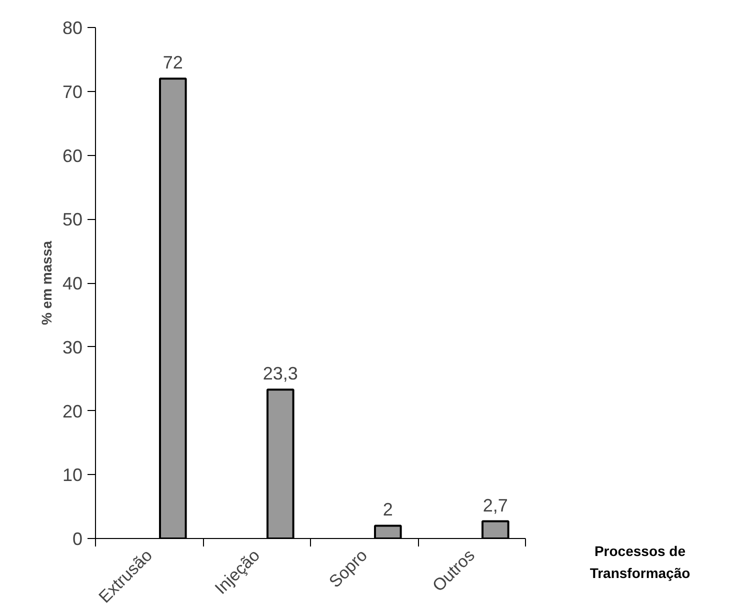 Image resolution: width=730 pixels, height=616 pixels. I want to click on y-tick-label: 40, so click(72, 284).